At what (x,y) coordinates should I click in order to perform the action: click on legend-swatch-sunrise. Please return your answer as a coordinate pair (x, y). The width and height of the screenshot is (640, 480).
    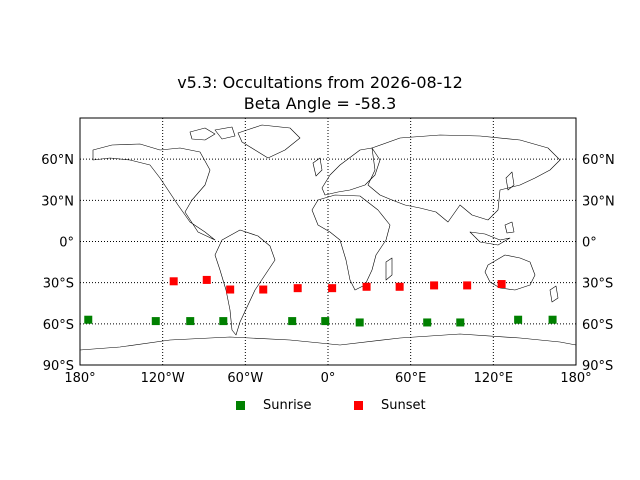
    Looking at the image, I should click on (240, 405).